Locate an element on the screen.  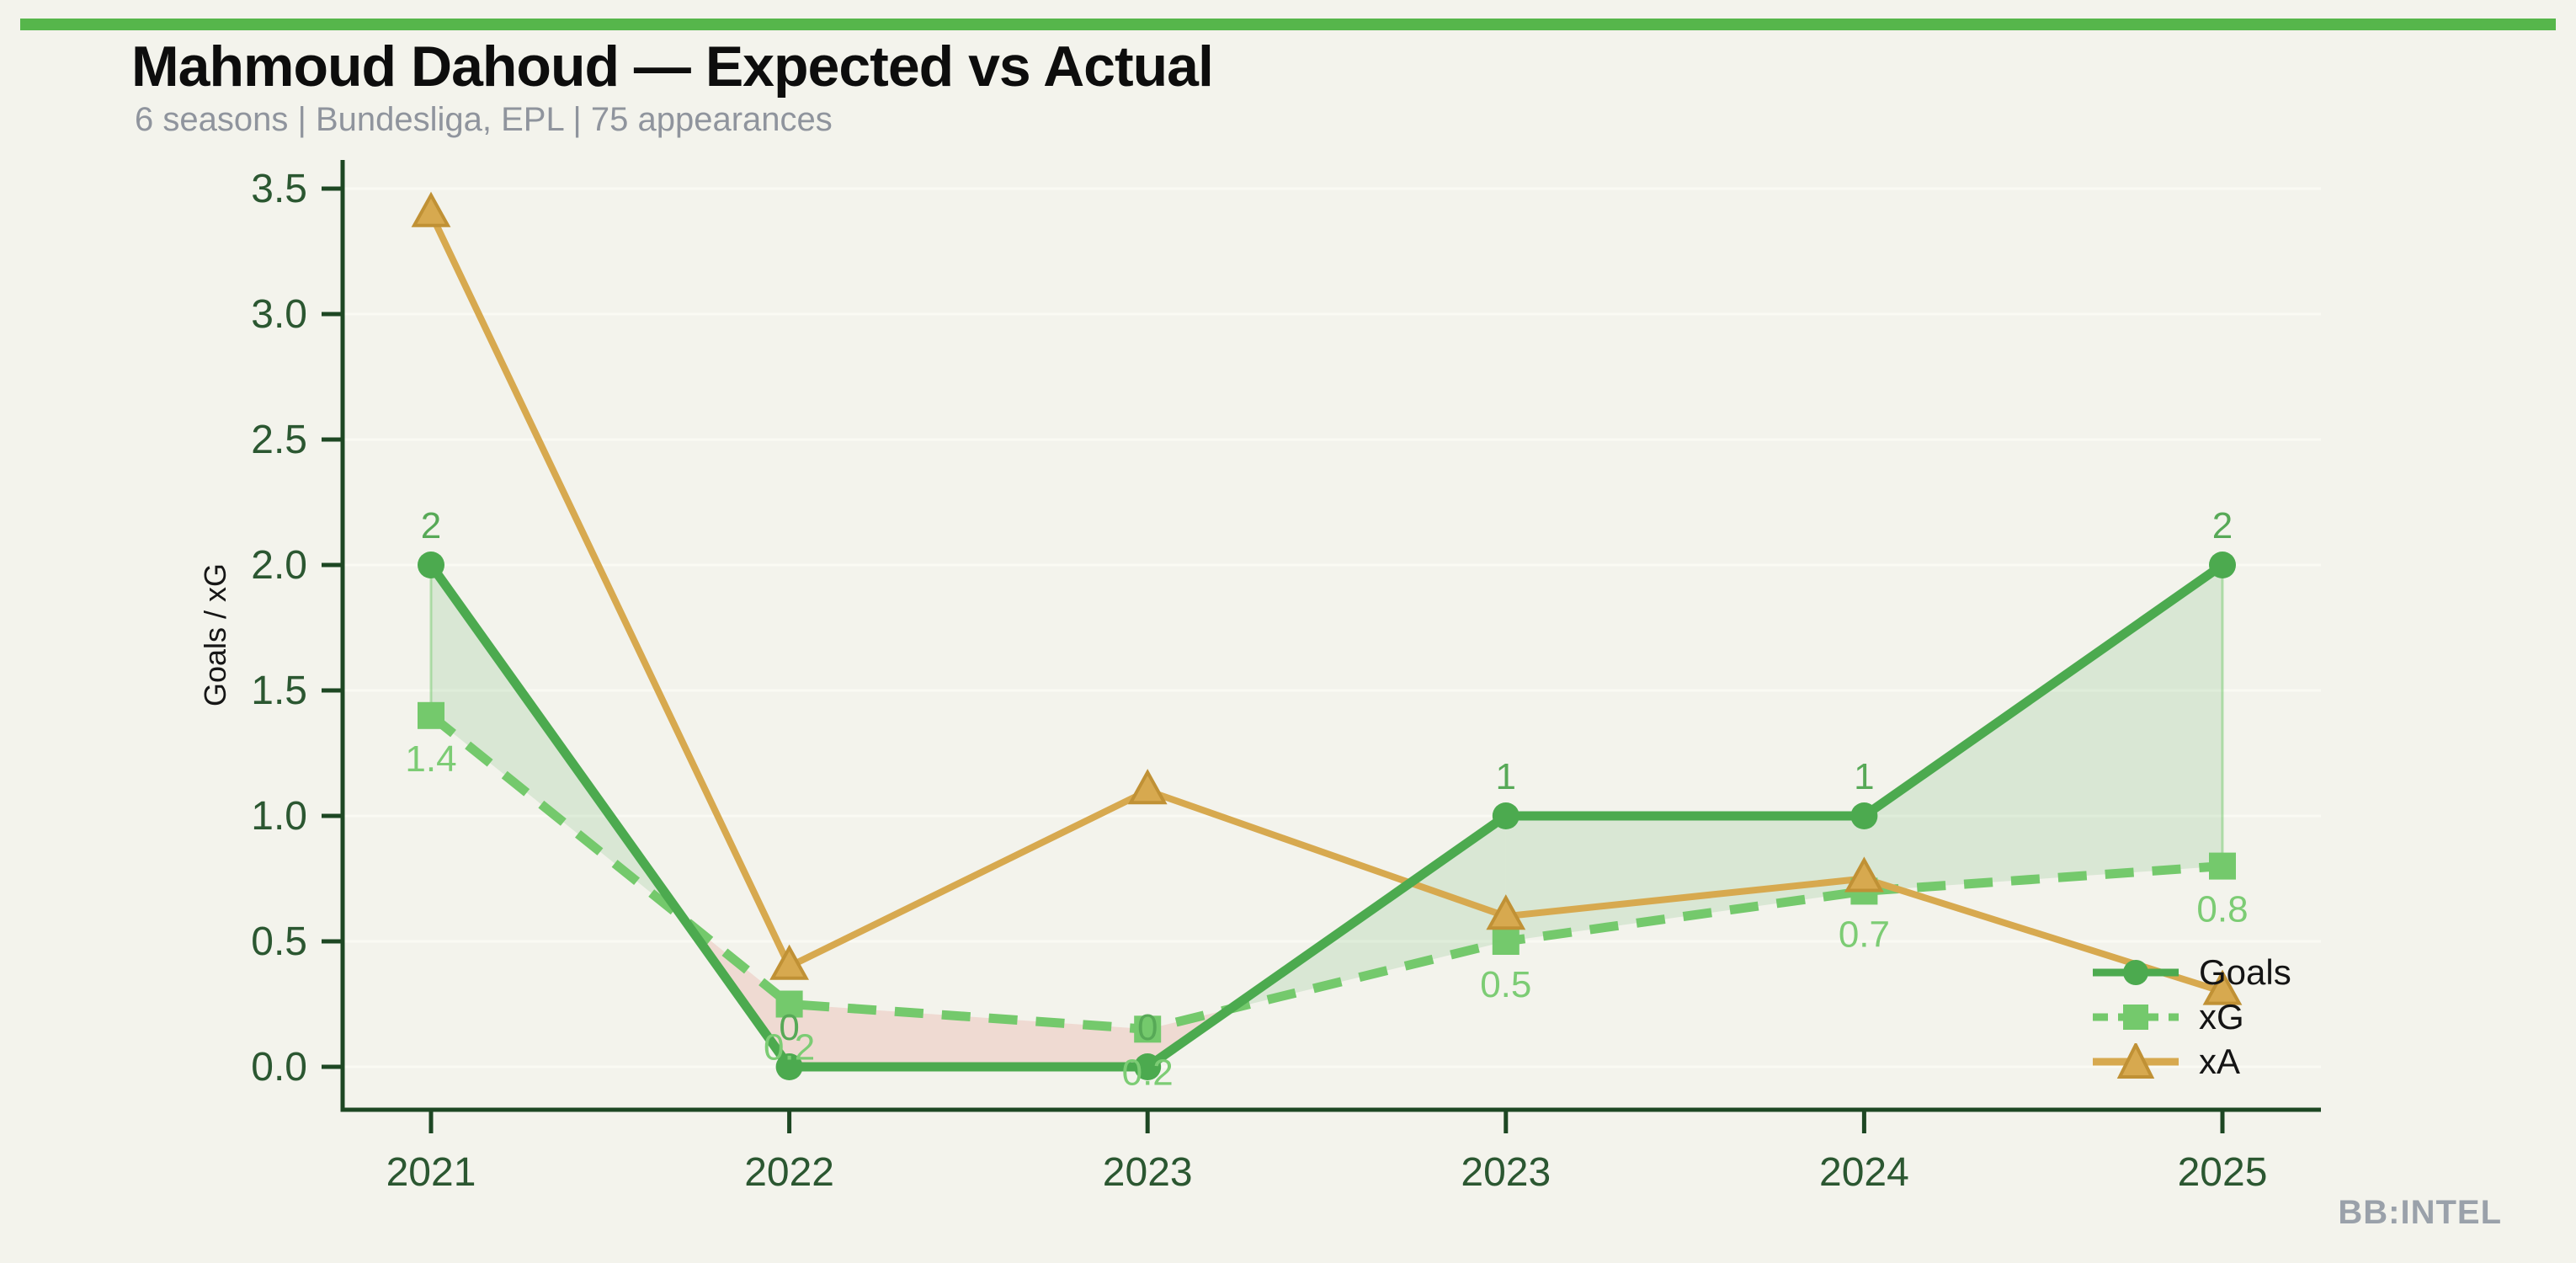
y-tick-label: 2.5 is located at coordinates (279, 440).